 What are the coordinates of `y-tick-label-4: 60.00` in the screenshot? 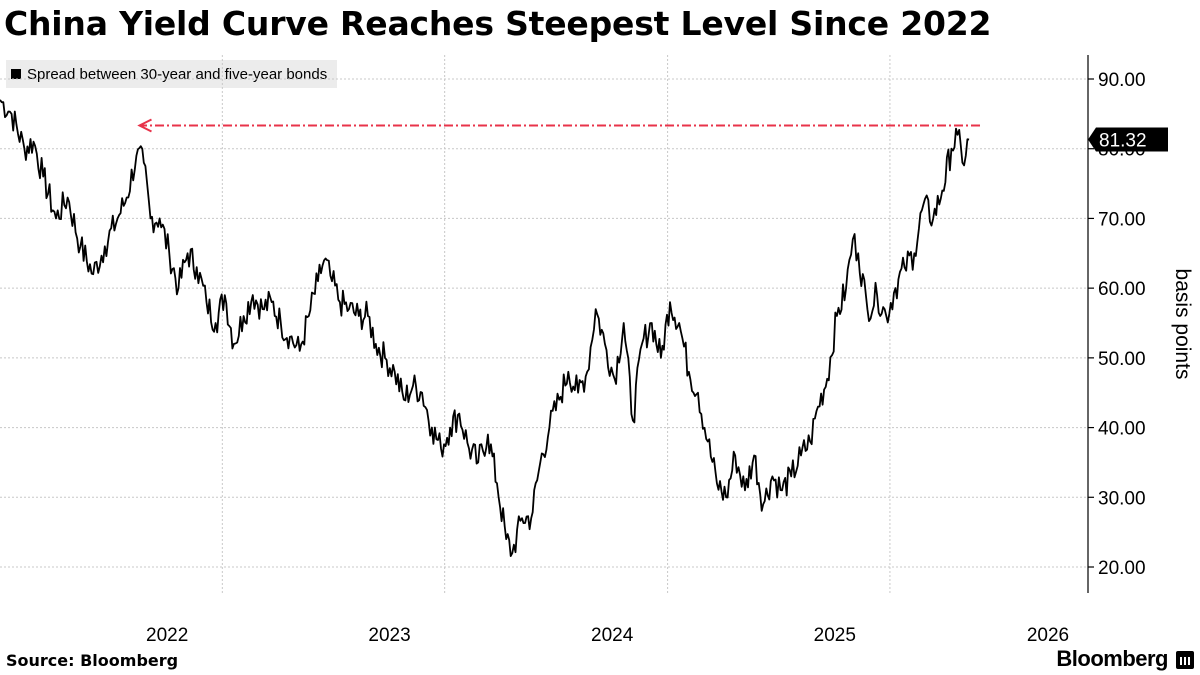 It's located at (1122, 289).